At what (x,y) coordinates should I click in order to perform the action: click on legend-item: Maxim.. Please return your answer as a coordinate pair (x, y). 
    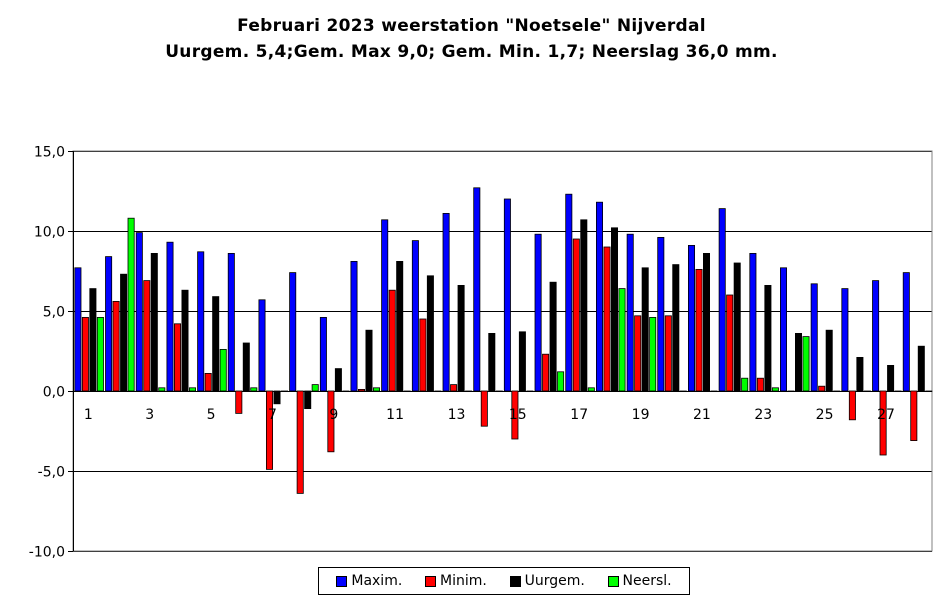
    Looking at the image, I should click on (369, 581).